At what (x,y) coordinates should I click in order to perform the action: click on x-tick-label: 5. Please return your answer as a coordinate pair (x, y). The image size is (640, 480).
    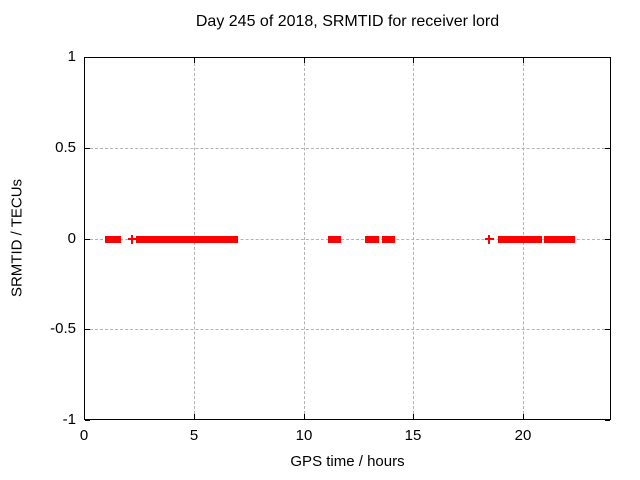
    Looking at the image, I should click on (194, 435).